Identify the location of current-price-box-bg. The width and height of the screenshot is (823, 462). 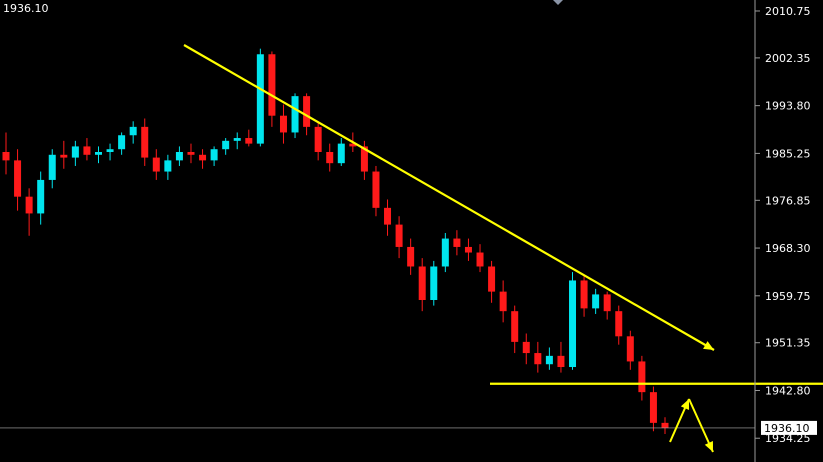
(789, 427).